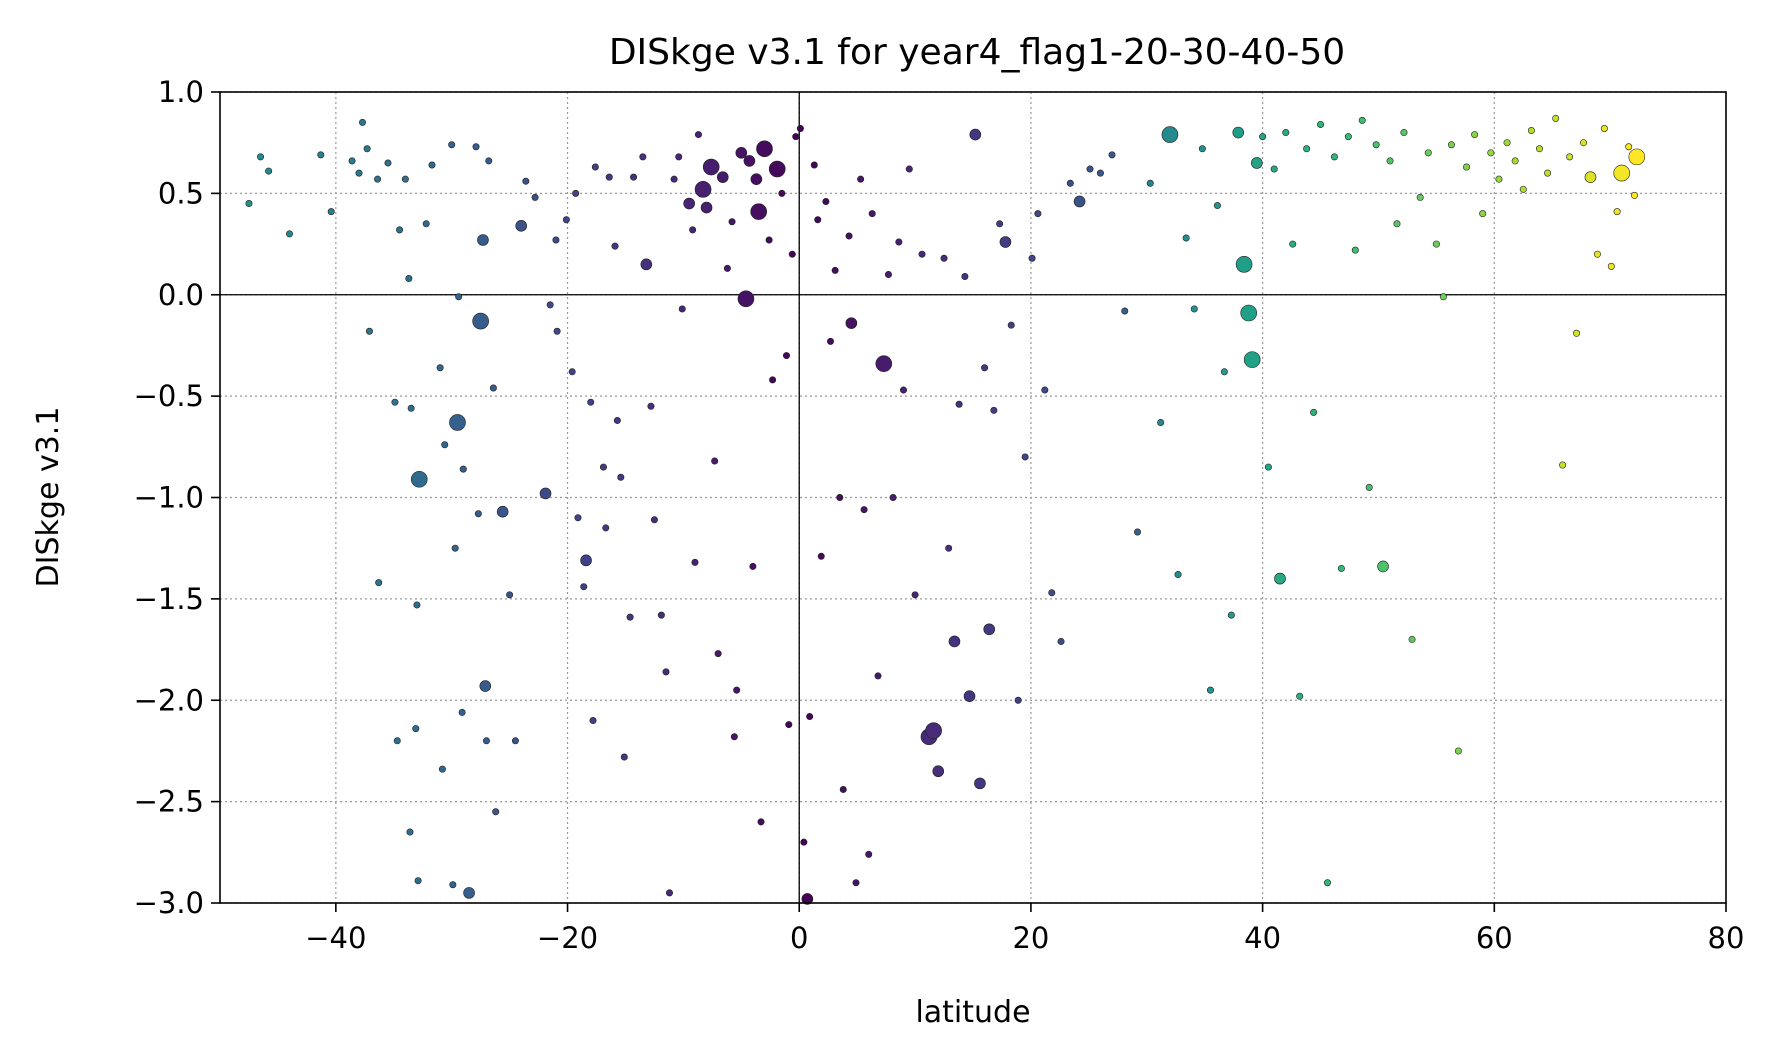 Image resolution: width=1770 pixels, height=1064 pixels. Describe the element at coordinates (169, 802) in the screenshot. I see `y-tick-label: −2.5` at that location.